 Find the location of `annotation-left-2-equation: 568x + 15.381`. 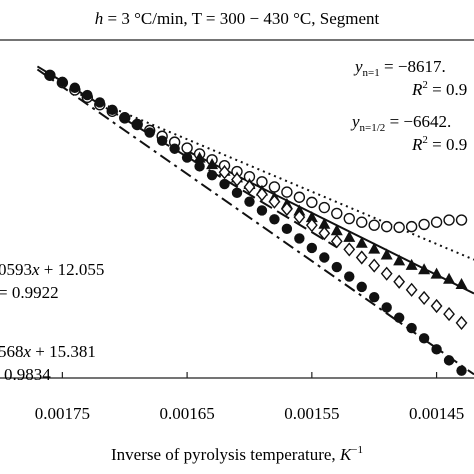

annotation-left-2-equation: 568x + 15.381 is located at coordinates (48, 351).